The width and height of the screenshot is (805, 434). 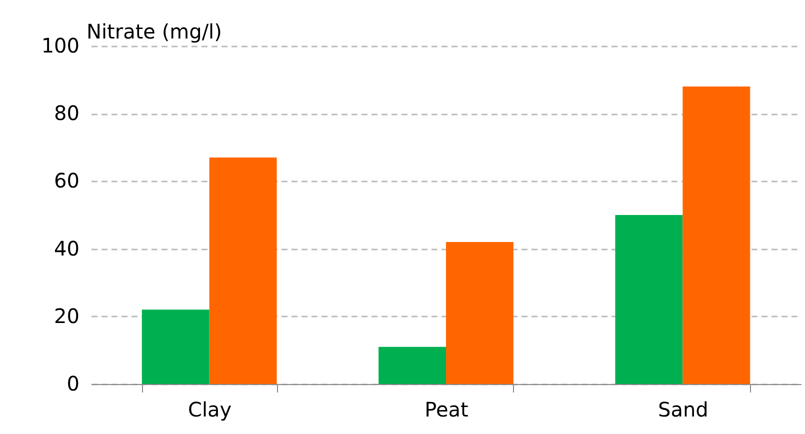 What do you see at coordinates (67, 113) in the screenshot?
I see `y-tick-label: 80` at bounding box center [67, 113].